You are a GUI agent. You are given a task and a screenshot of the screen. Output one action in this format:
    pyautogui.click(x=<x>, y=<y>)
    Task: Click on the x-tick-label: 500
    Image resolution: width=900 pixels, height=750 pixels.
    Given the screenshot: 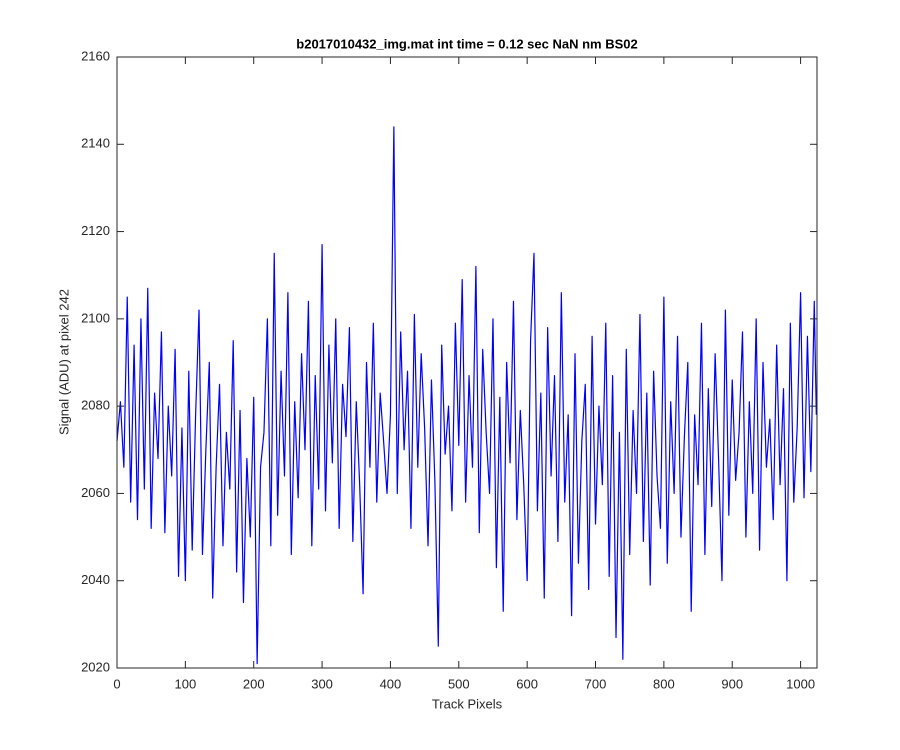 What is the action you would take?
    pyautogui.click(x=459, y=683)
    